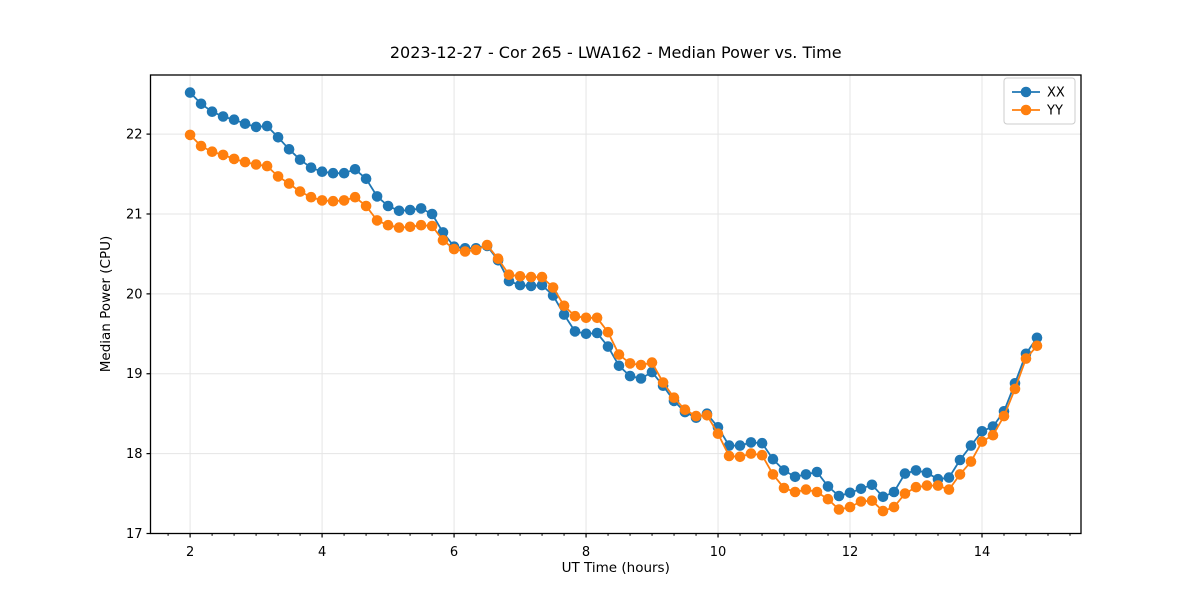 Image resolution: width=1200 pixels, height=604 pixels. What do you see at coordinates (982, 552) in the screenshot?
I see `x-tick-label: 14` at bounding box center [982, 552].